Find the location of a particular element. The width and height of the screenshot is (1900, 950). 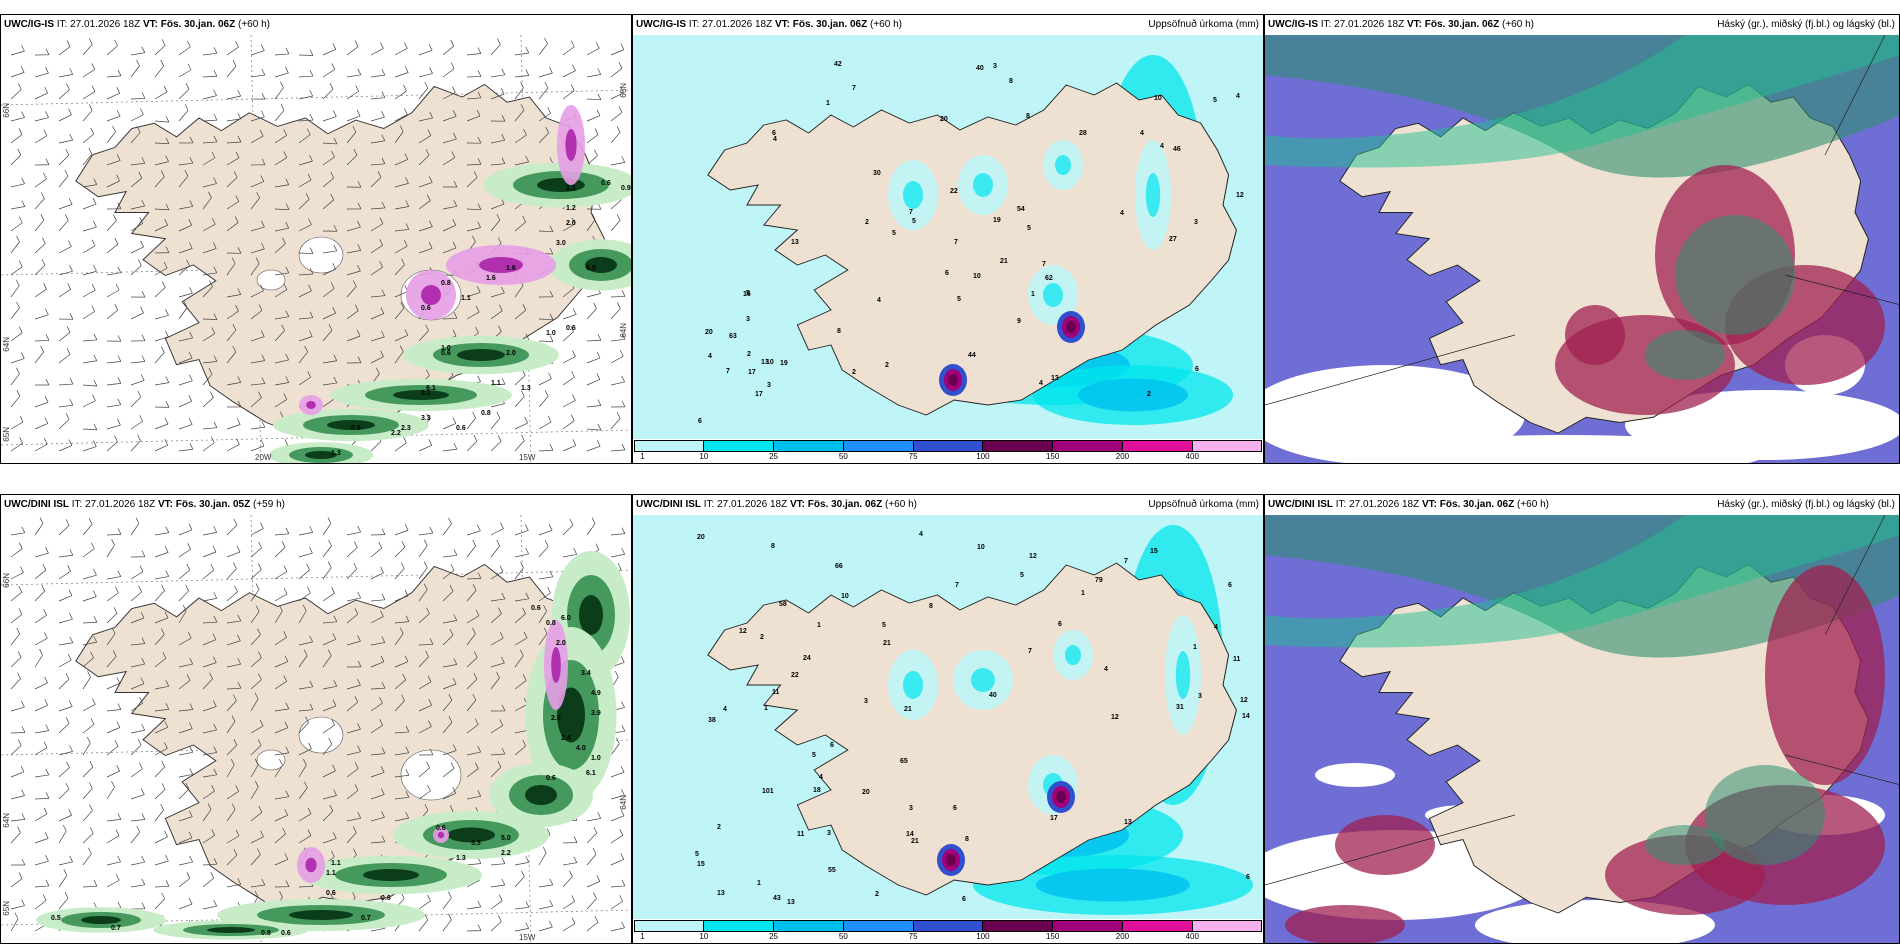

colorbar-tick-label: 10 is located at coordinates (704, 456).